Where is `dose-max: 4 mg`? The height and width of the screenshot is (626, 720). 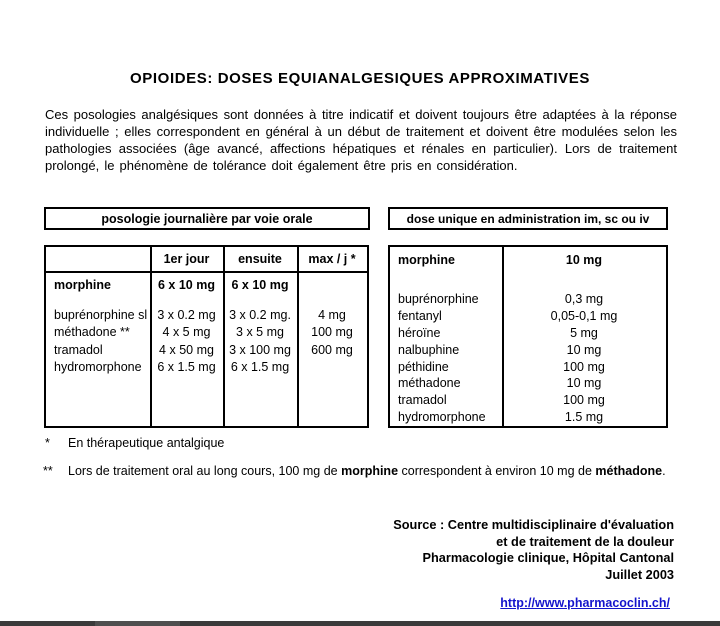 dose-max: 4 mg is located at coordinates (332, 314).